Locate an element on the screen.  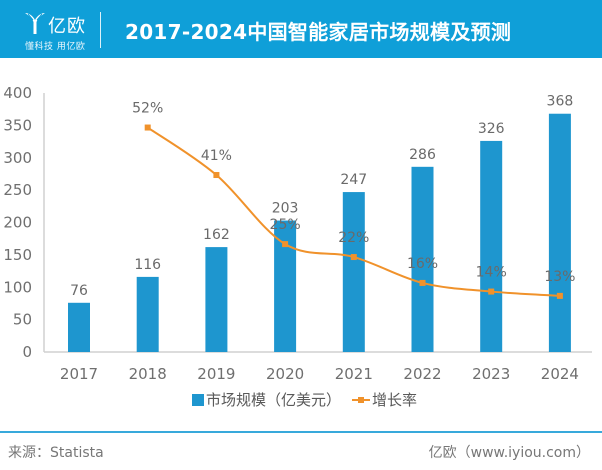
bar-value-label: 116 is located at coordinates (147, 265).